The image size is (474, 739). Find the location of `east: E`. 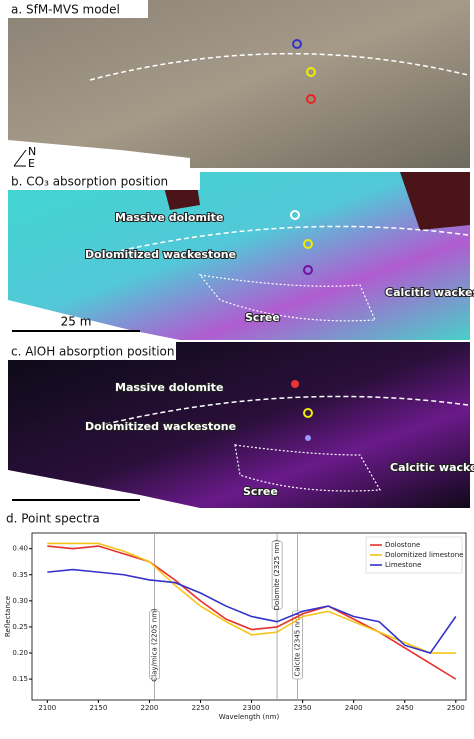

east: E is located at coordinates (31, 163).